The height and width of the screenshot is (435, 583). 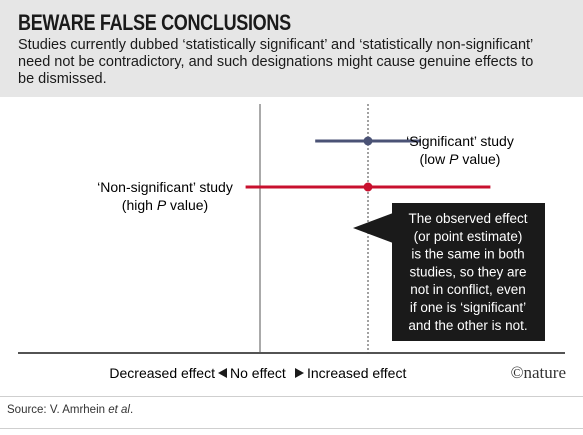 I want to click on series-label-non-significant-line1: ‘Non-significant’ study, so click(x=165, y=187).